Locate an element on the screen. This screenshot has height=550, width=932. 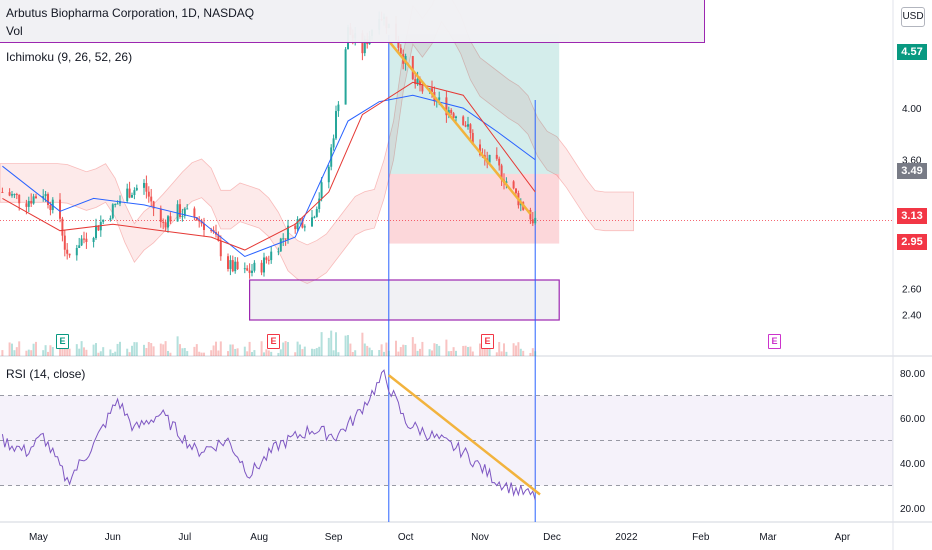
price-tick-label: 2.60 is located at coordinates (912, 290).